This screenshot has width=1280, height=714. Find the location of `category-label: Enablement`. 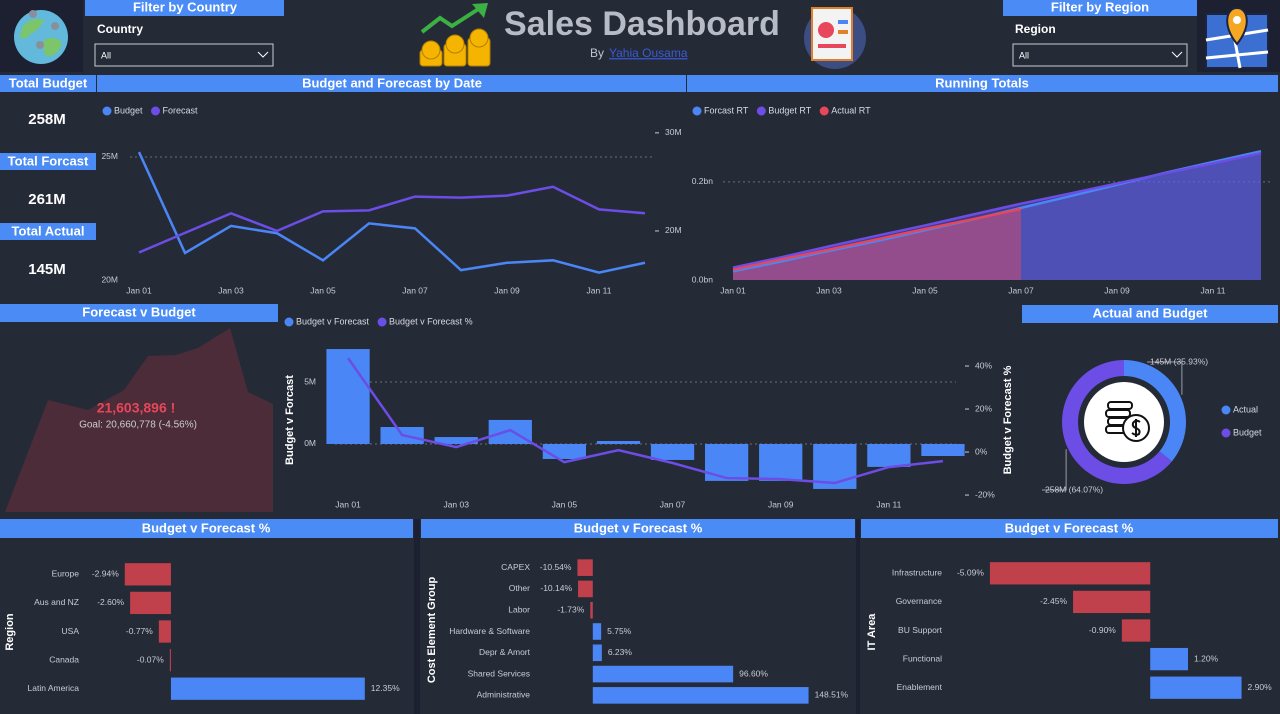

category-label: Enablement is located at coordinates (920, 687).